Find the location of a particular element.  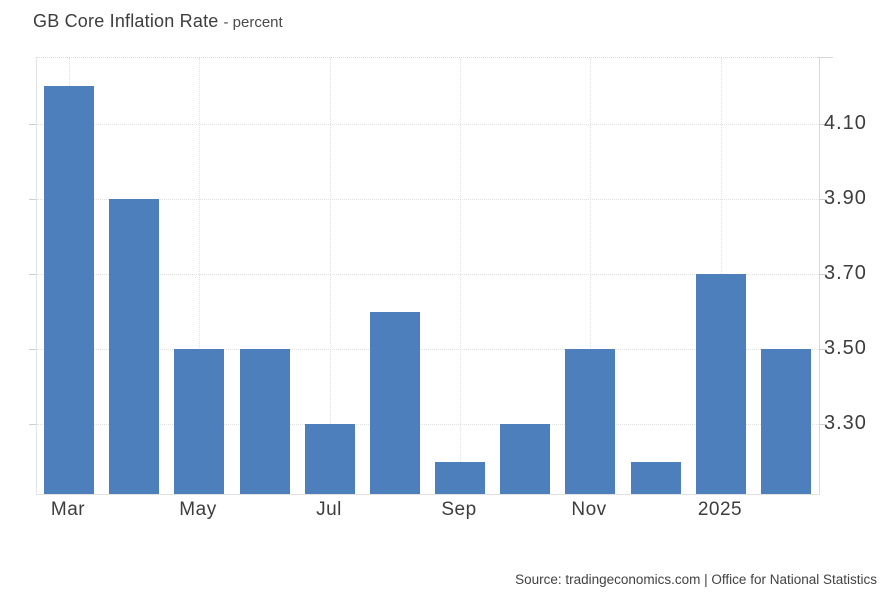

x-axis-tick-label: May is located at coordinates (198, 509).